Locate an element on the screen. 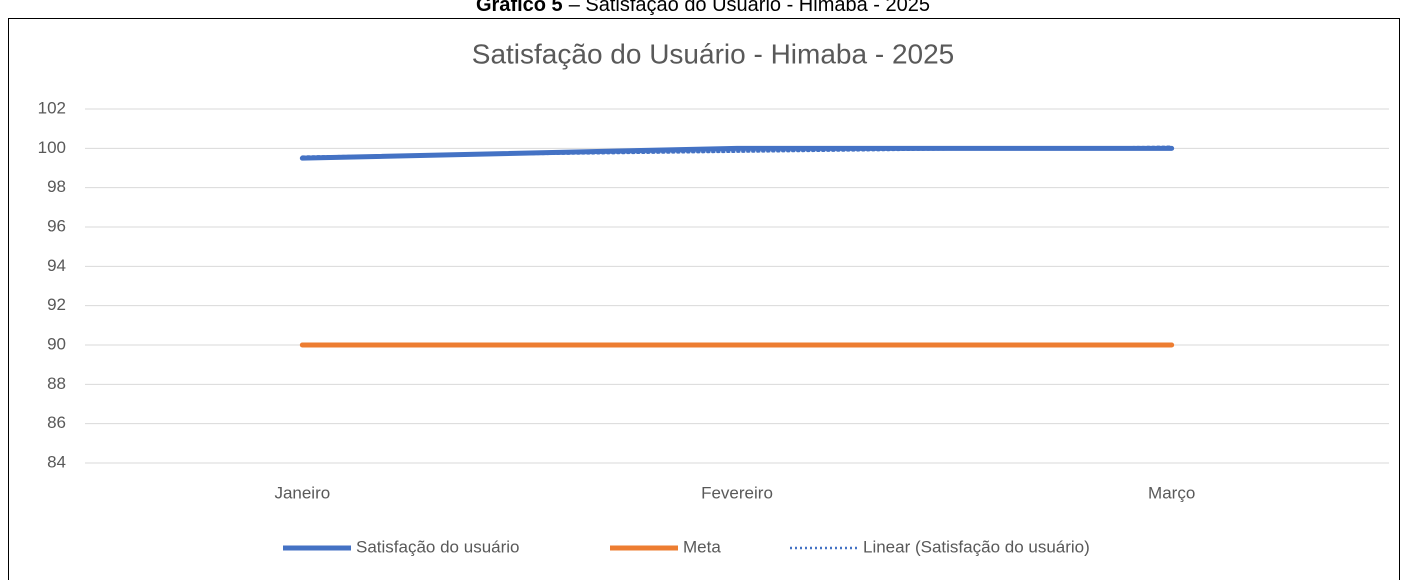  caption-text: – Satisfação do Usuário - Himaba - 2025 is located at coordinates (749, 8).